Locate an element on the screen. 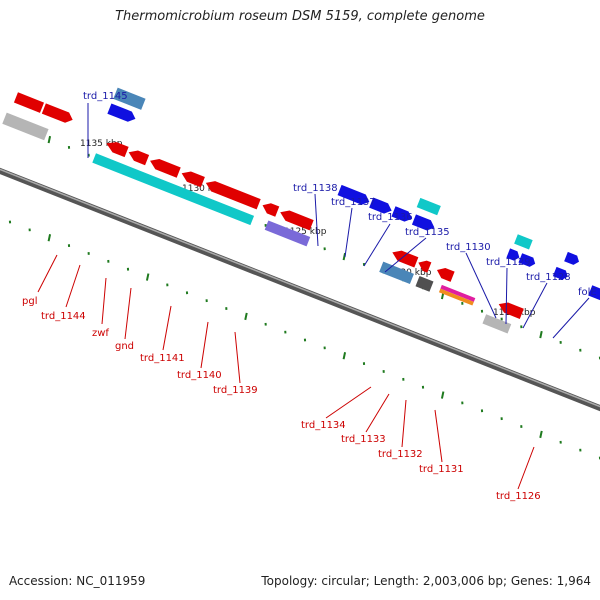 This screenshot has width=600, height=600. gene-label: trd_1136 is located at coordinates (390, 217).